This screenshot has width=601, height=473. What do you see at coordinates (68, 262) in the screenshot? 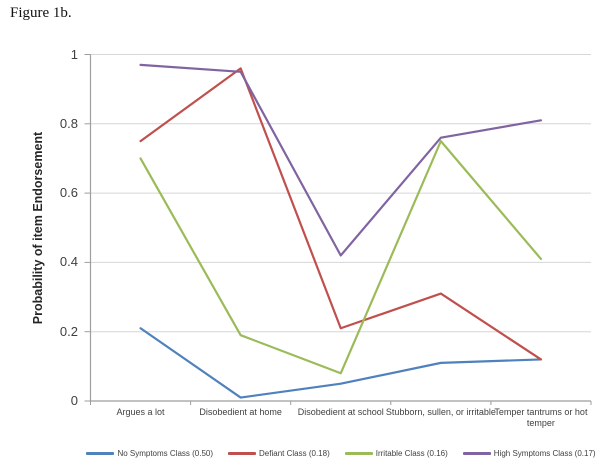
I see `y-tick-label: 0.4` at bounding box center [68, 262].